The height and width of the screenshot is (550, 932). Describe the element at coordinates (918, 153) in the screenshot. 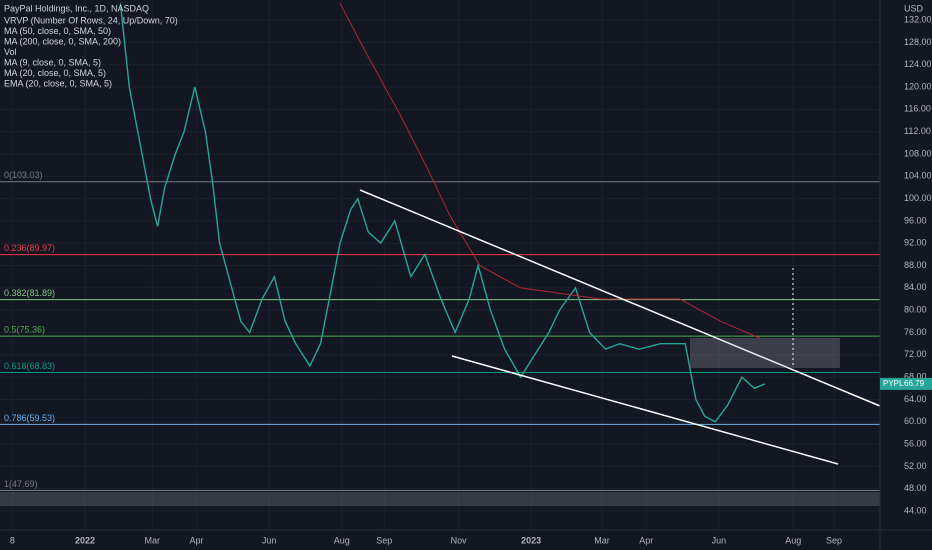

I see `y-tick-label: 108.00` at that location.